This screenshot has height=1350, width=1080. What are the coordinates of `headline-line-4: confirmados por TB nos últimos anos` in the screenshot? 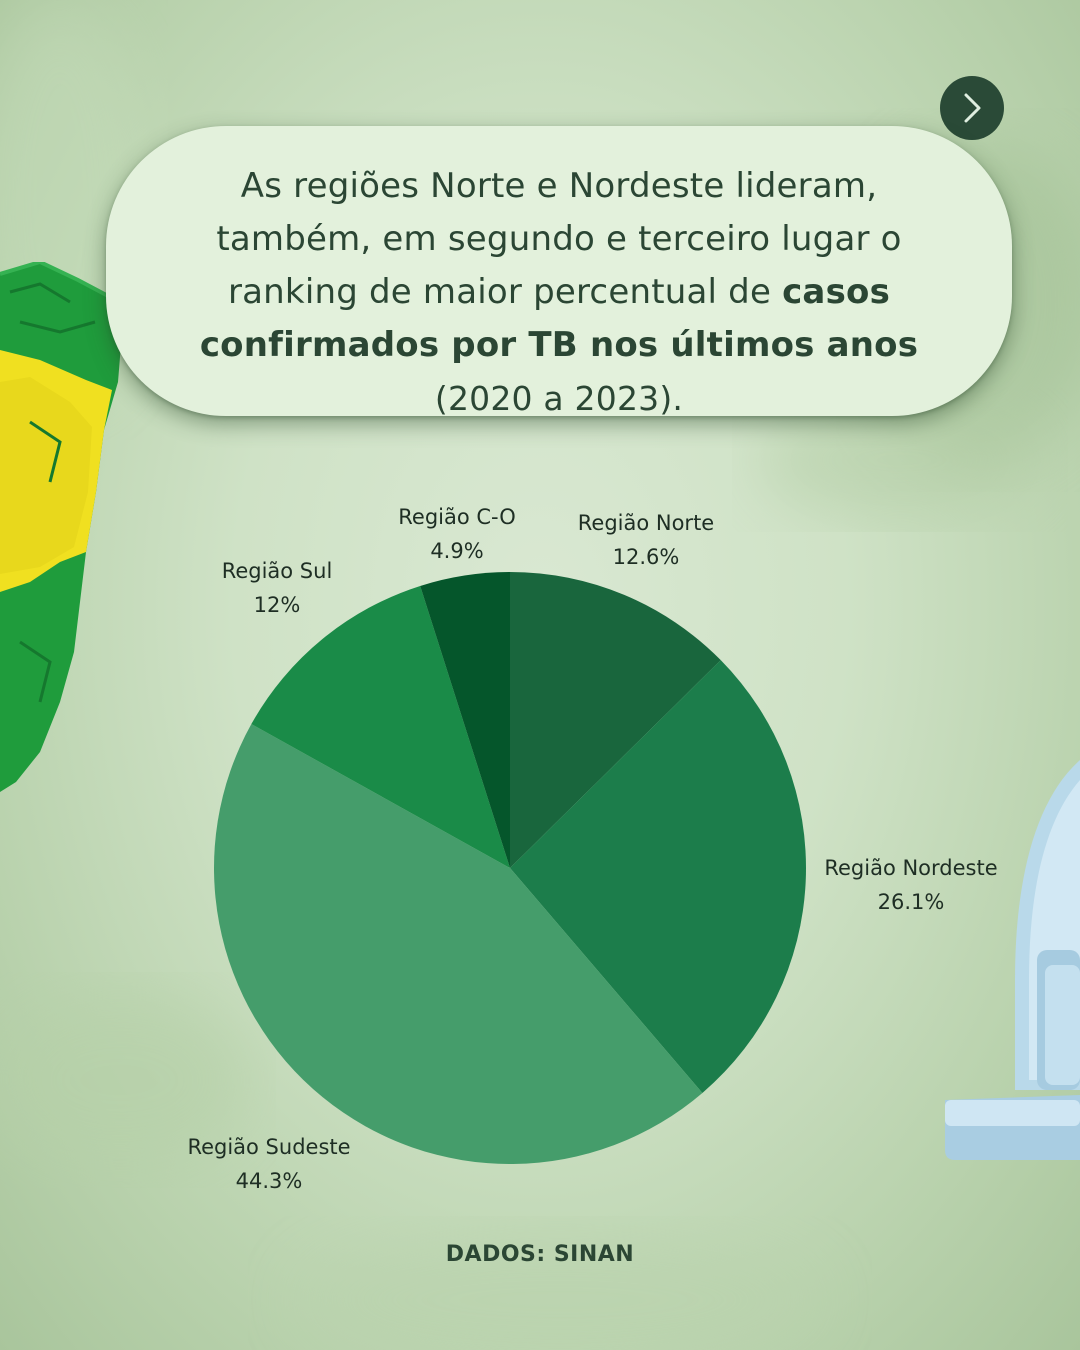 It's located at (559, 345).